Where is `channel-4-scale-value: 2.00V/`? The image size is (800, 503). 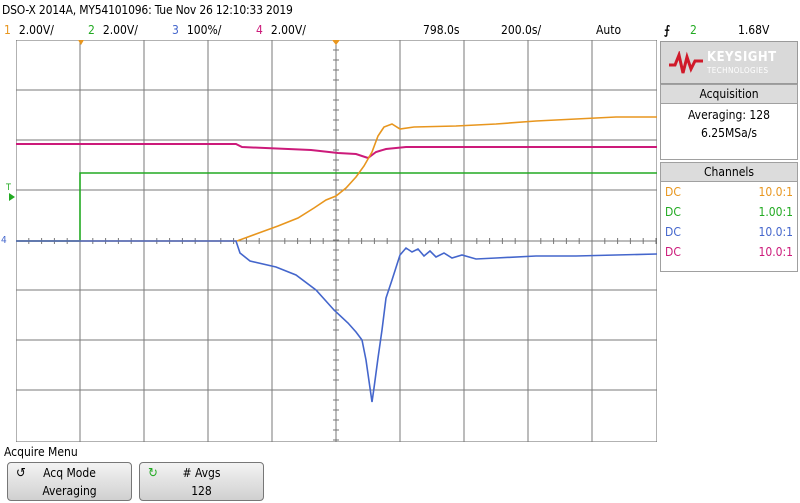 channel-4-scale-value: 2.00V/ is located at coordinates (288, 30).